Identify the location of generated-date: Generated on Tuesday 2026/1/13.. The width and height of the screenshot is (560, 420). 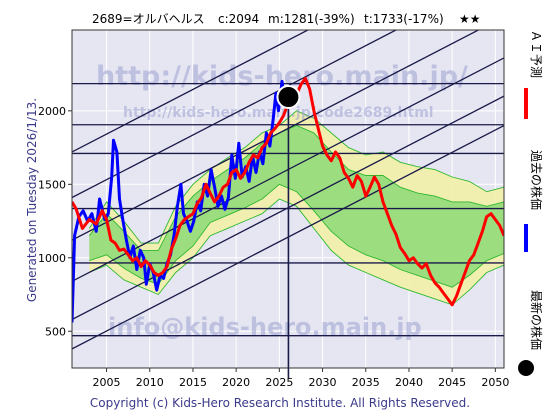
(32, 200).